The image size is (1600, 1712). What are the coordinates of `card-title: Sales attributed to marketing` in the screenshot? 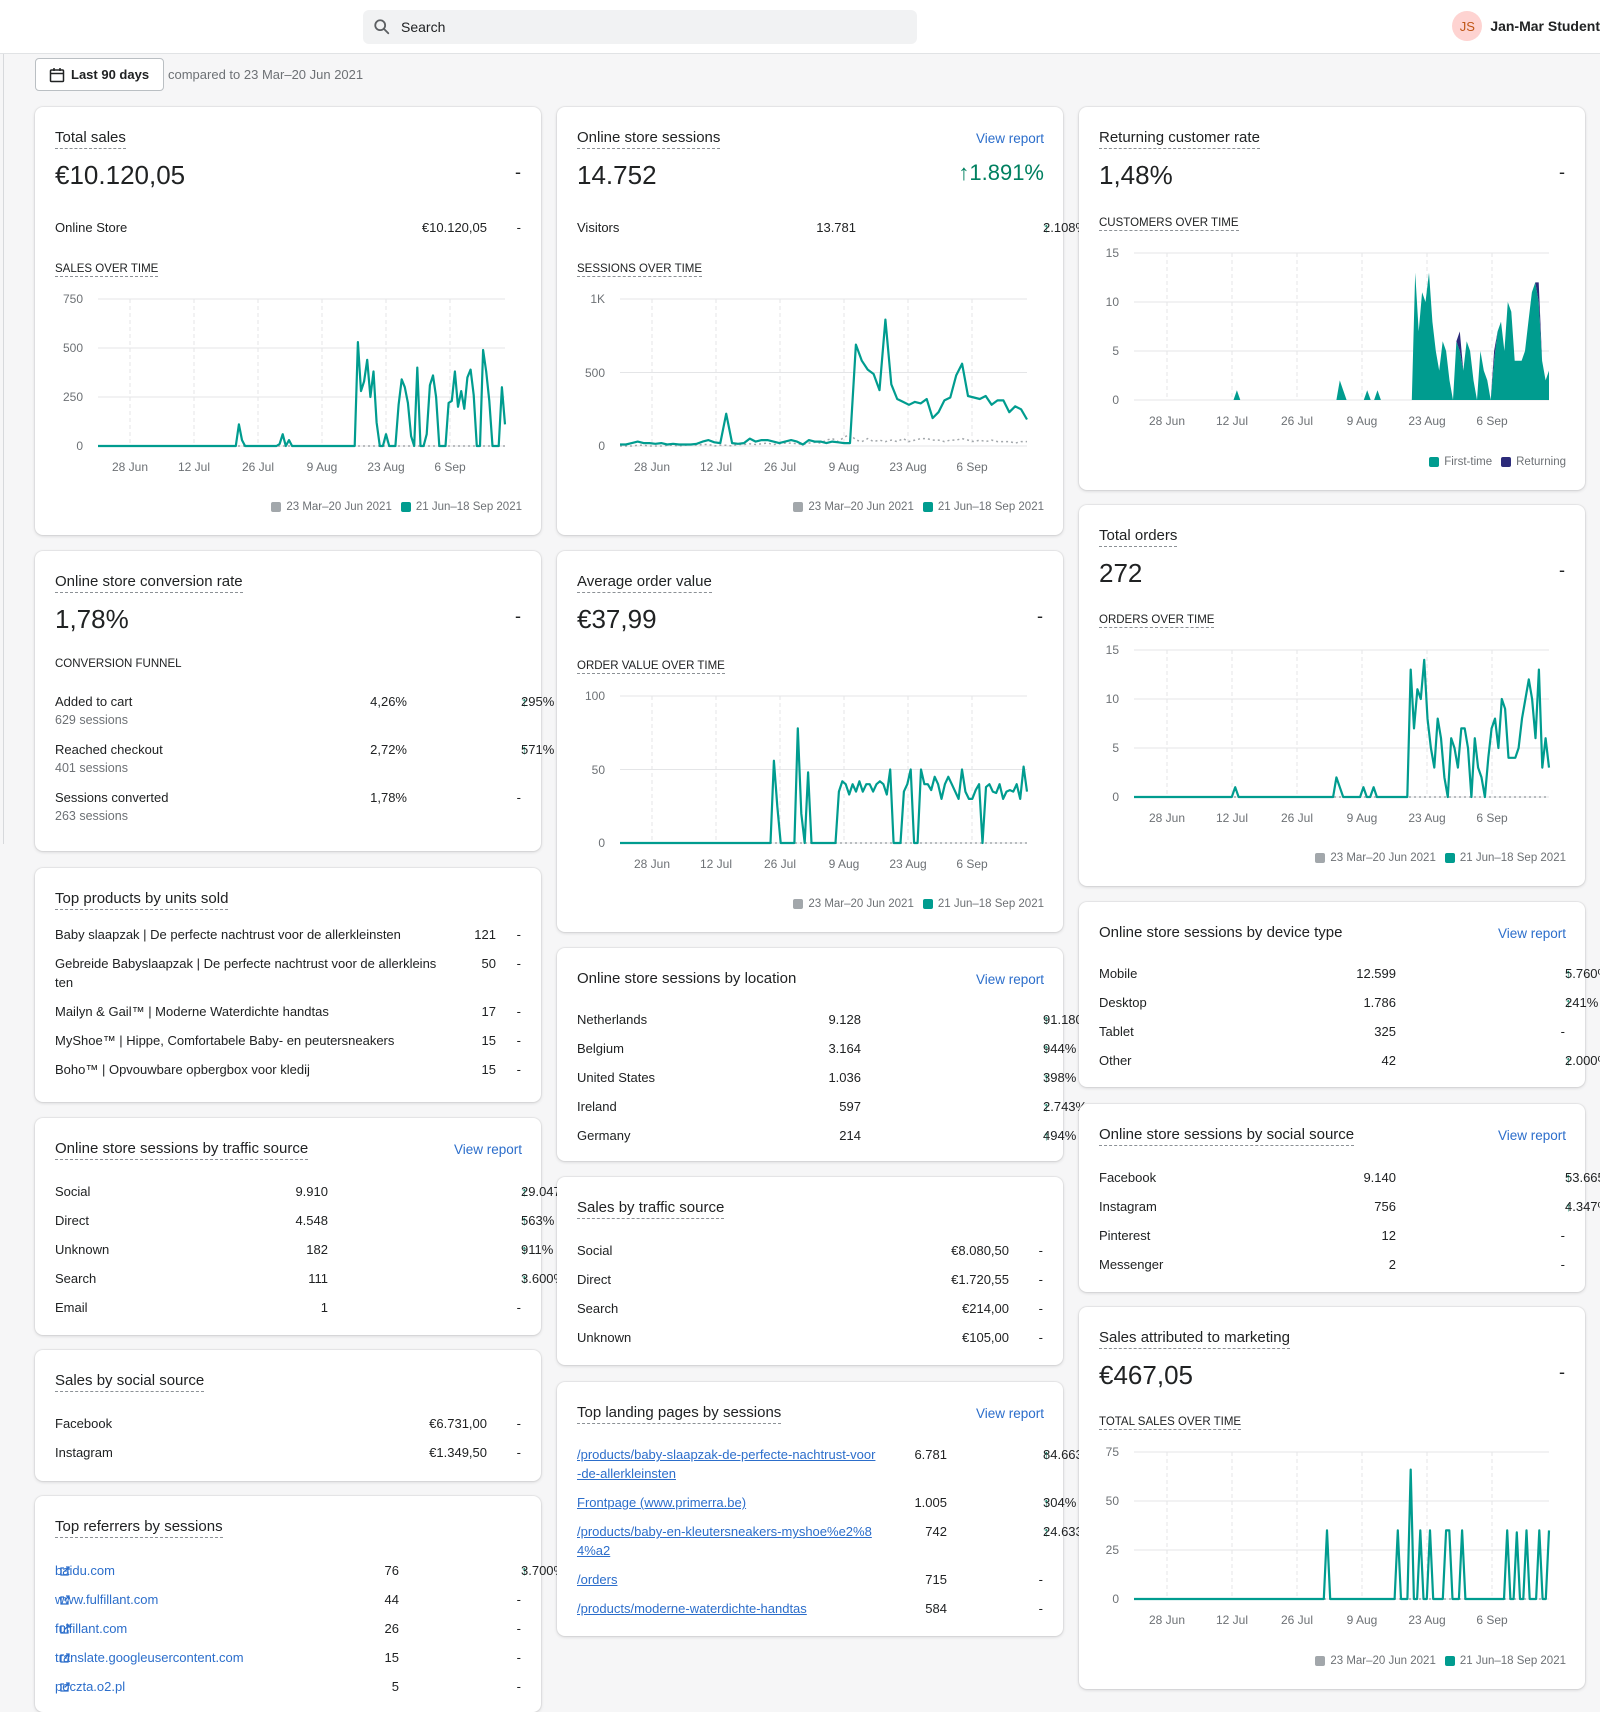 It's located at (1194, 1339).